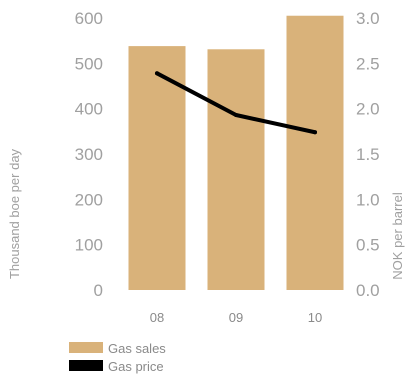 The image size is (405, 381). Describe the element at coordinates (89, 109) in the screenshot. I see `left-tick-label: 400` at that location.